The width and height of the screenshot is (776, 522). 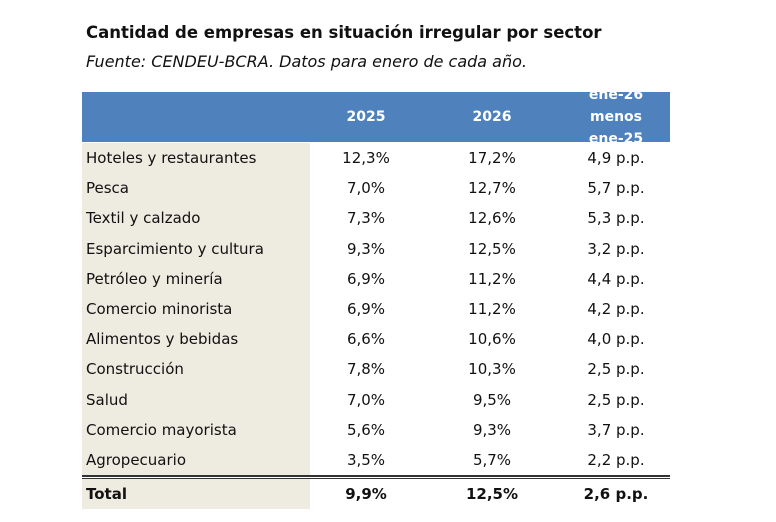 I want to click on table-row: Salud 7,0% 9,5% 2,5 p.p., so click(x=376, y=399).